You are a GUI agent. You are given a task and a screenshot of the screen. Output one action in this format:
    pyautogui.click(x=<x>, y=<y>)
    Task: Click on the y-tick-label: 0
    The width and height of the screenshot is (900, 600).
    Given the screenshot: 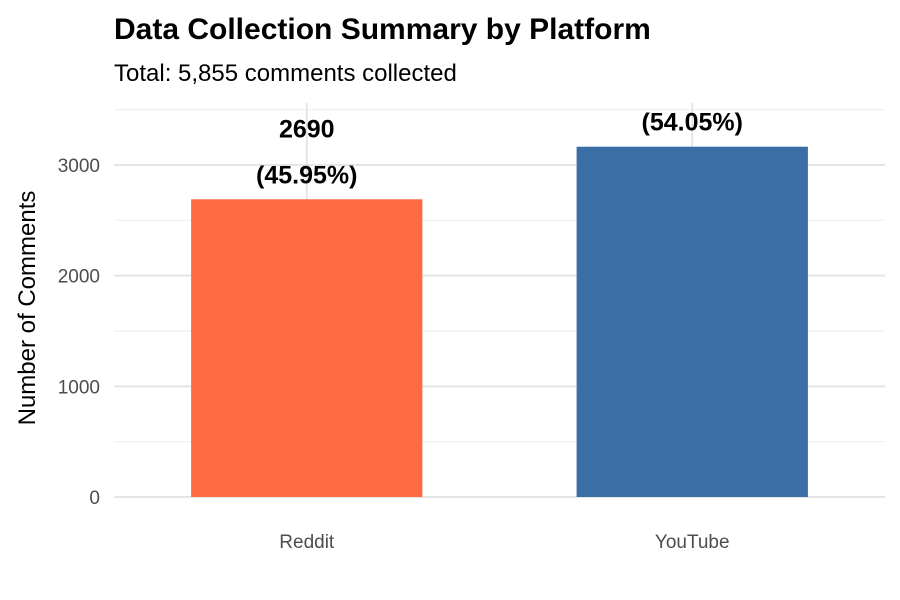 What is the action you would take?
    pyautogui.click(x=94, y=498)
    